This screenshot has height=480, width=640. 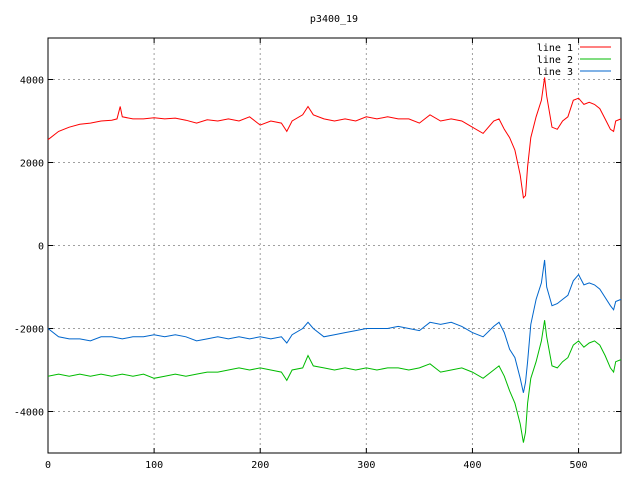 I want to click on x-tick-label: 200, so click(x=260, y=465).